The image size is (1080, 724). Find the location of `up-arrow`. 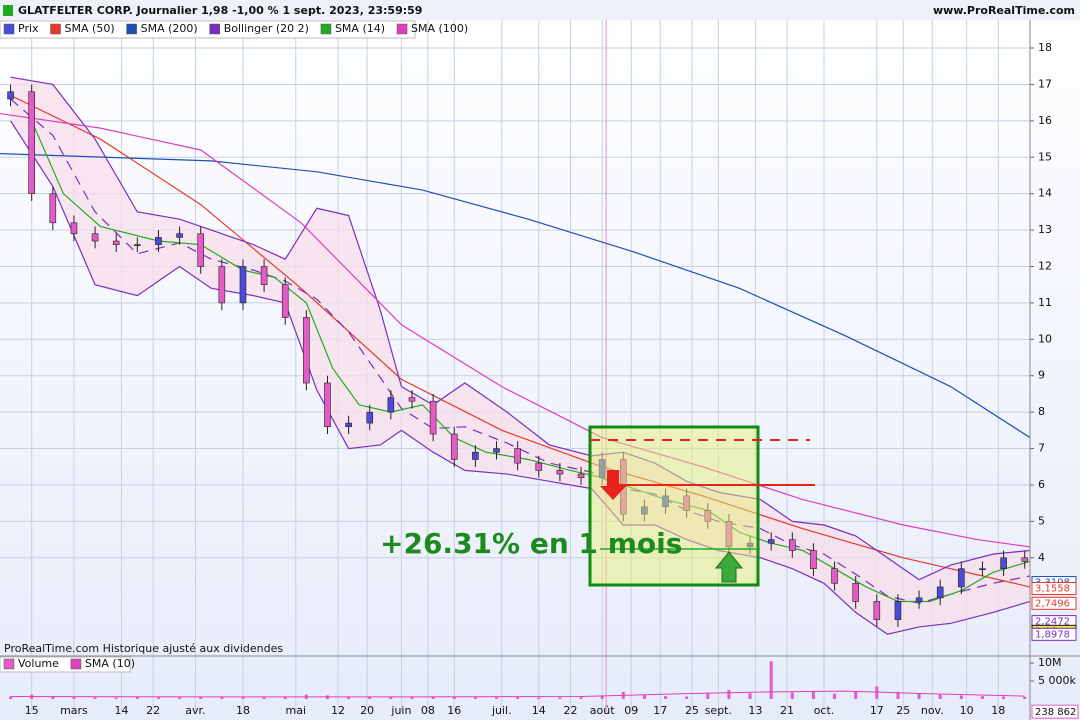

up-arrow is located at coordinates (729, 567).